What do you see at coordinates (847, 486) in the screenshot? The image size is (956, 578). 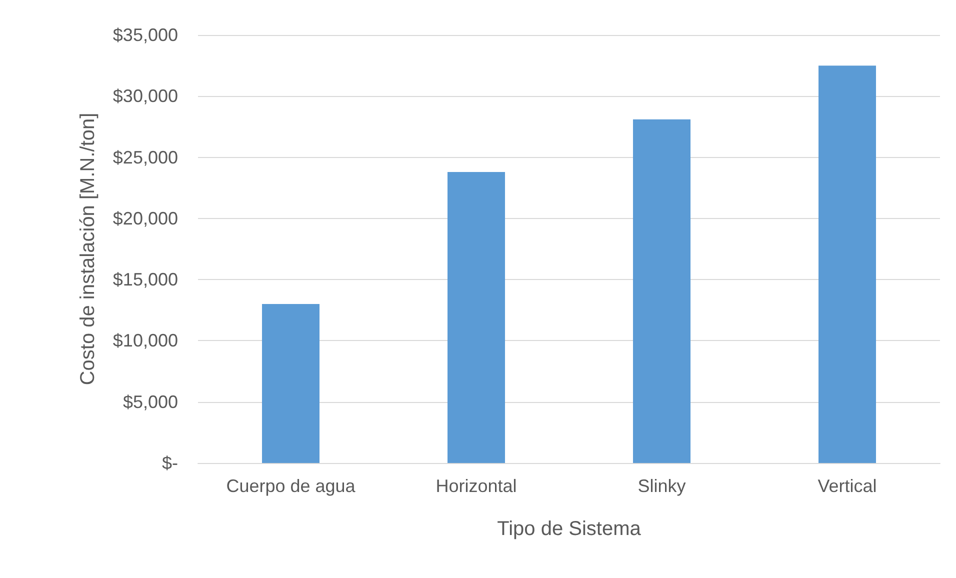 I see `x-tick-label: Vertical` at bounding box center [847, 486].